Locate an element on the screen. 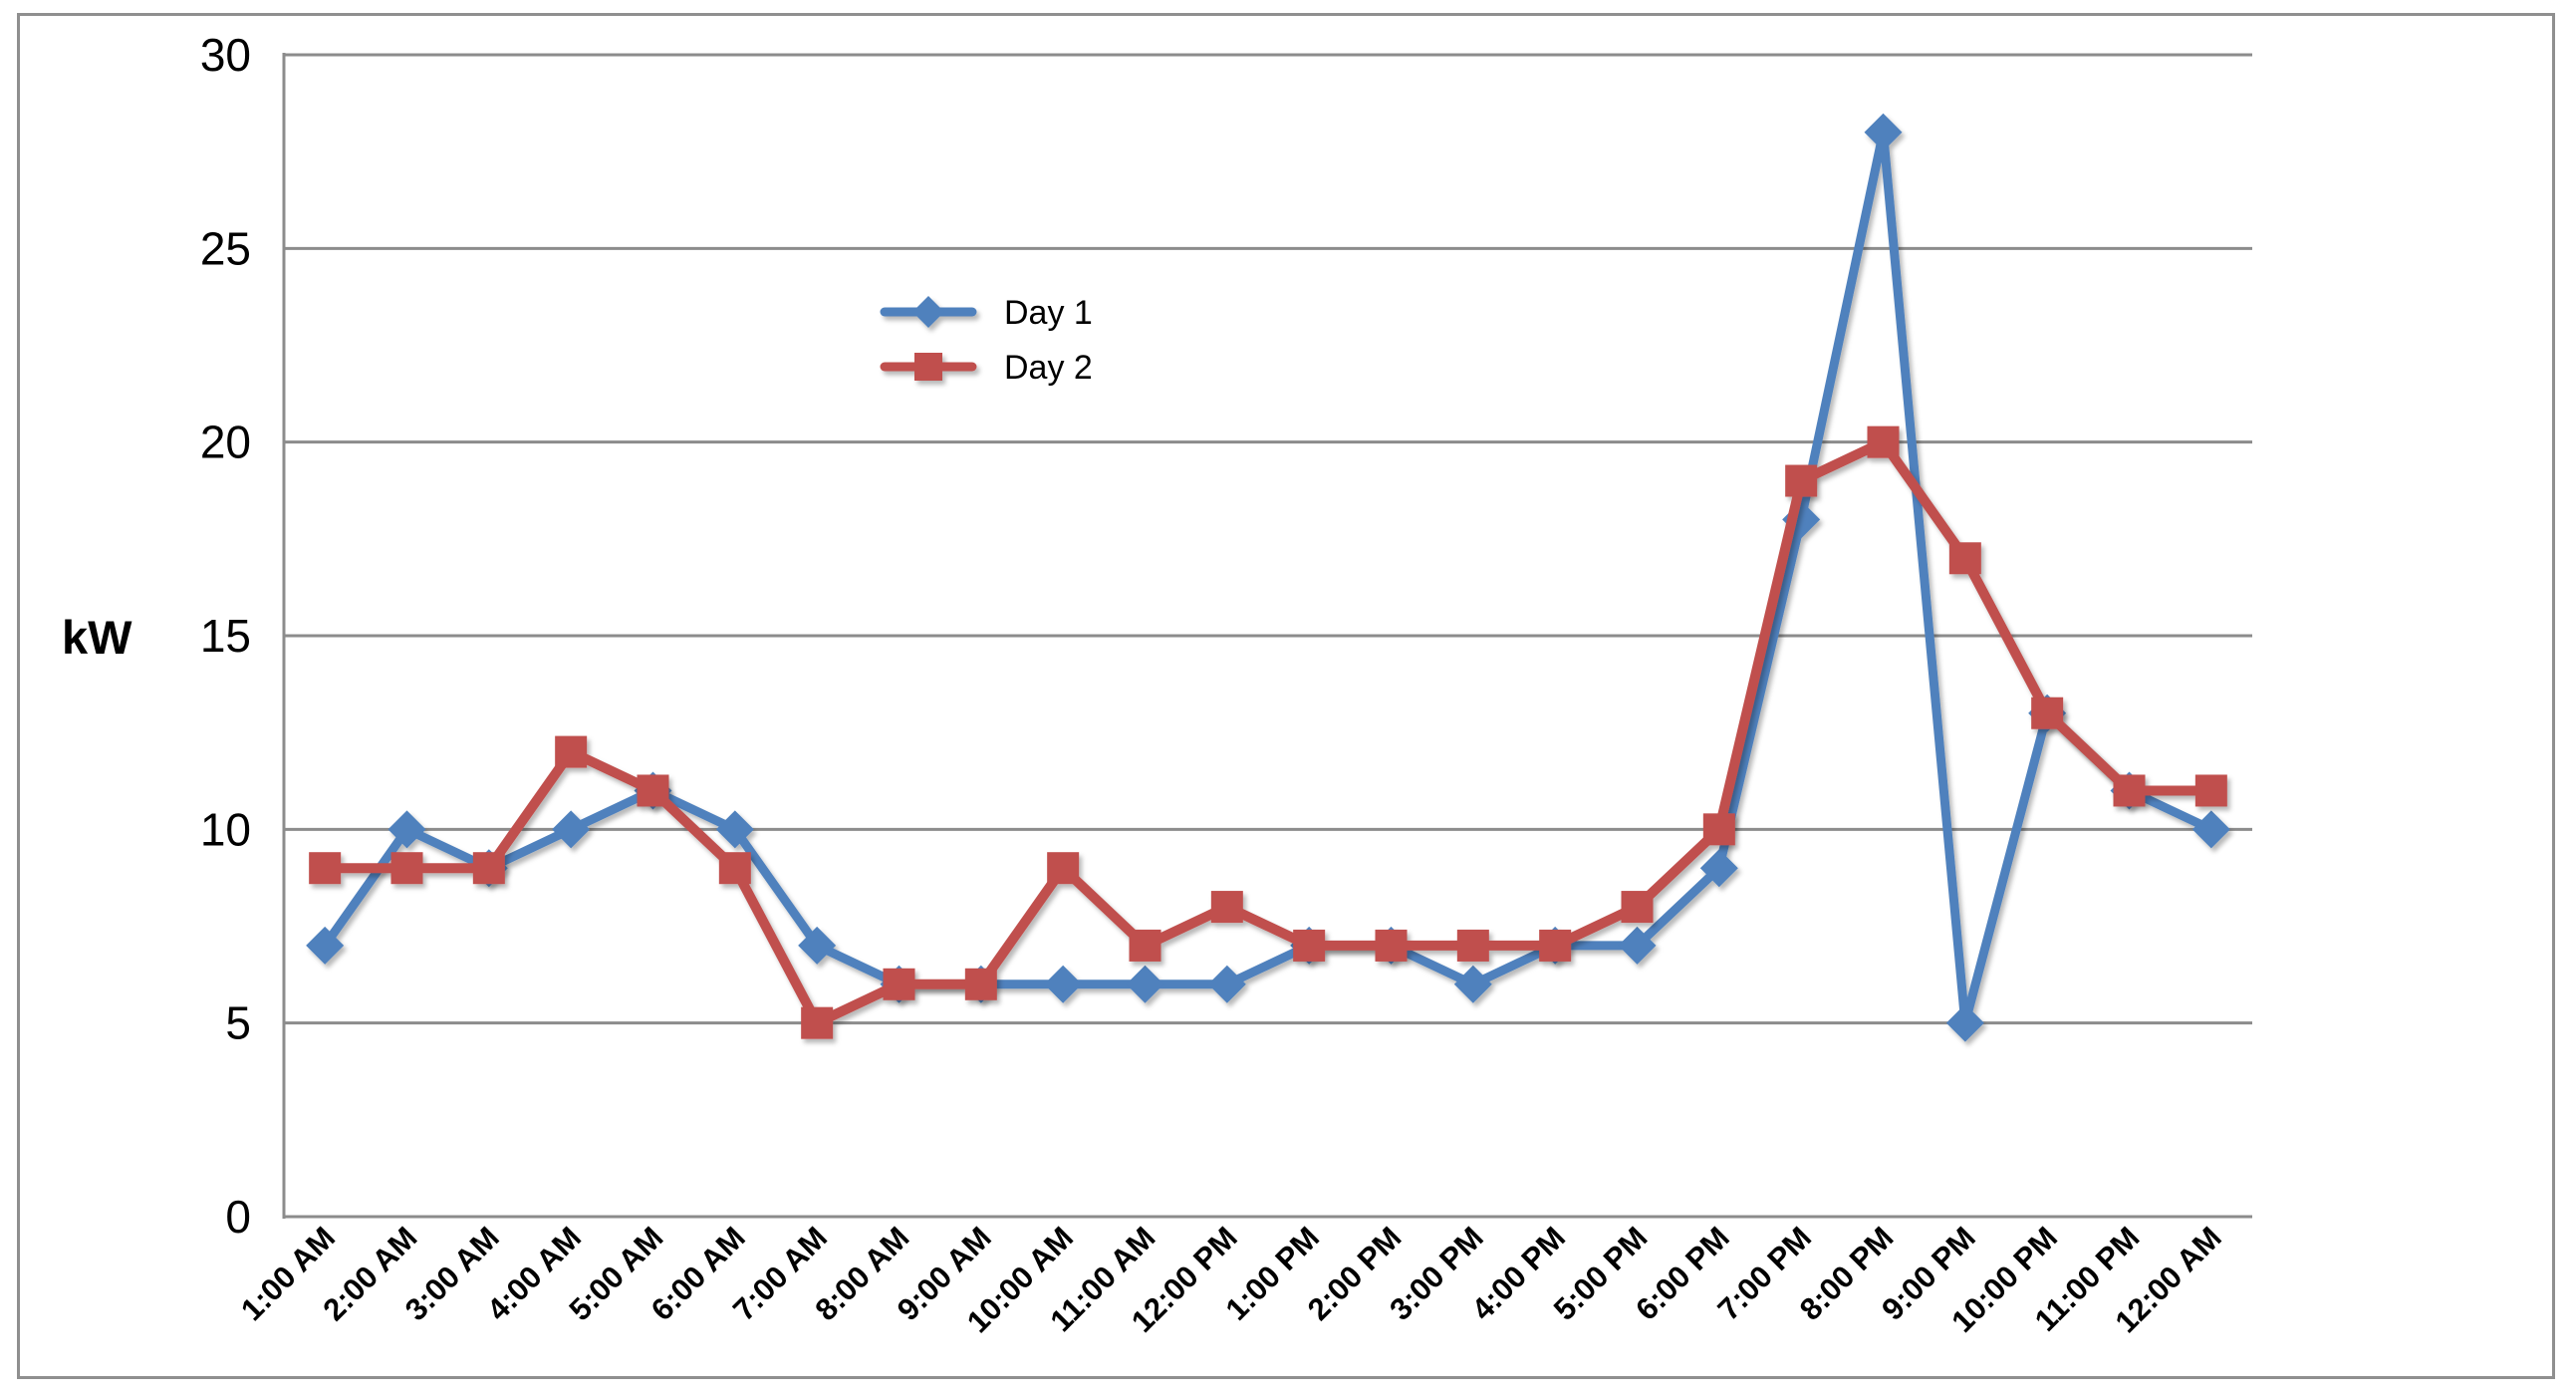 The height and width of the screenshot is (1399, 2576). legend-label: Day 1 is located at coordinates (1048, 313).